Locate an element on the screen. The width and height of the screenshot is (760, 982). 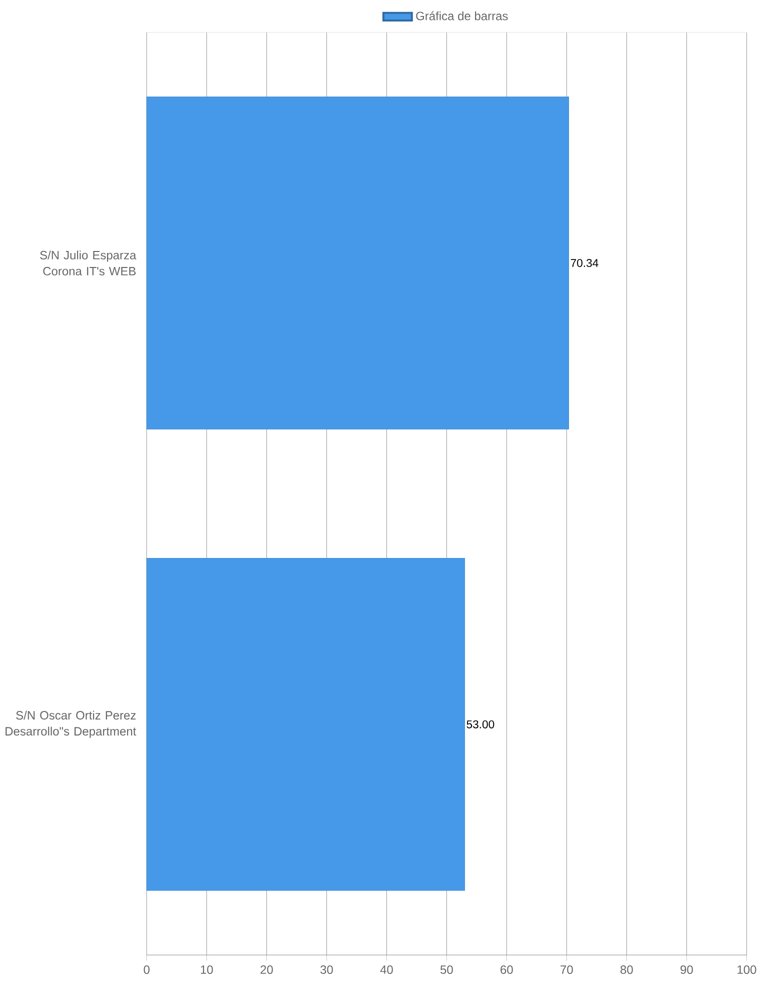
x-tick-label: 70 is located at coordinates (566, 969).